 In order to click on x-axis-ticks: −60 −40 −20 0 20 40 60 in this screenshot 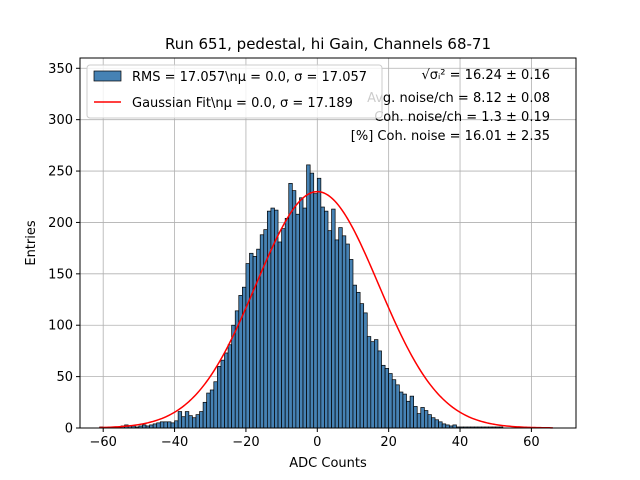, I will do `click(314, 439)`.